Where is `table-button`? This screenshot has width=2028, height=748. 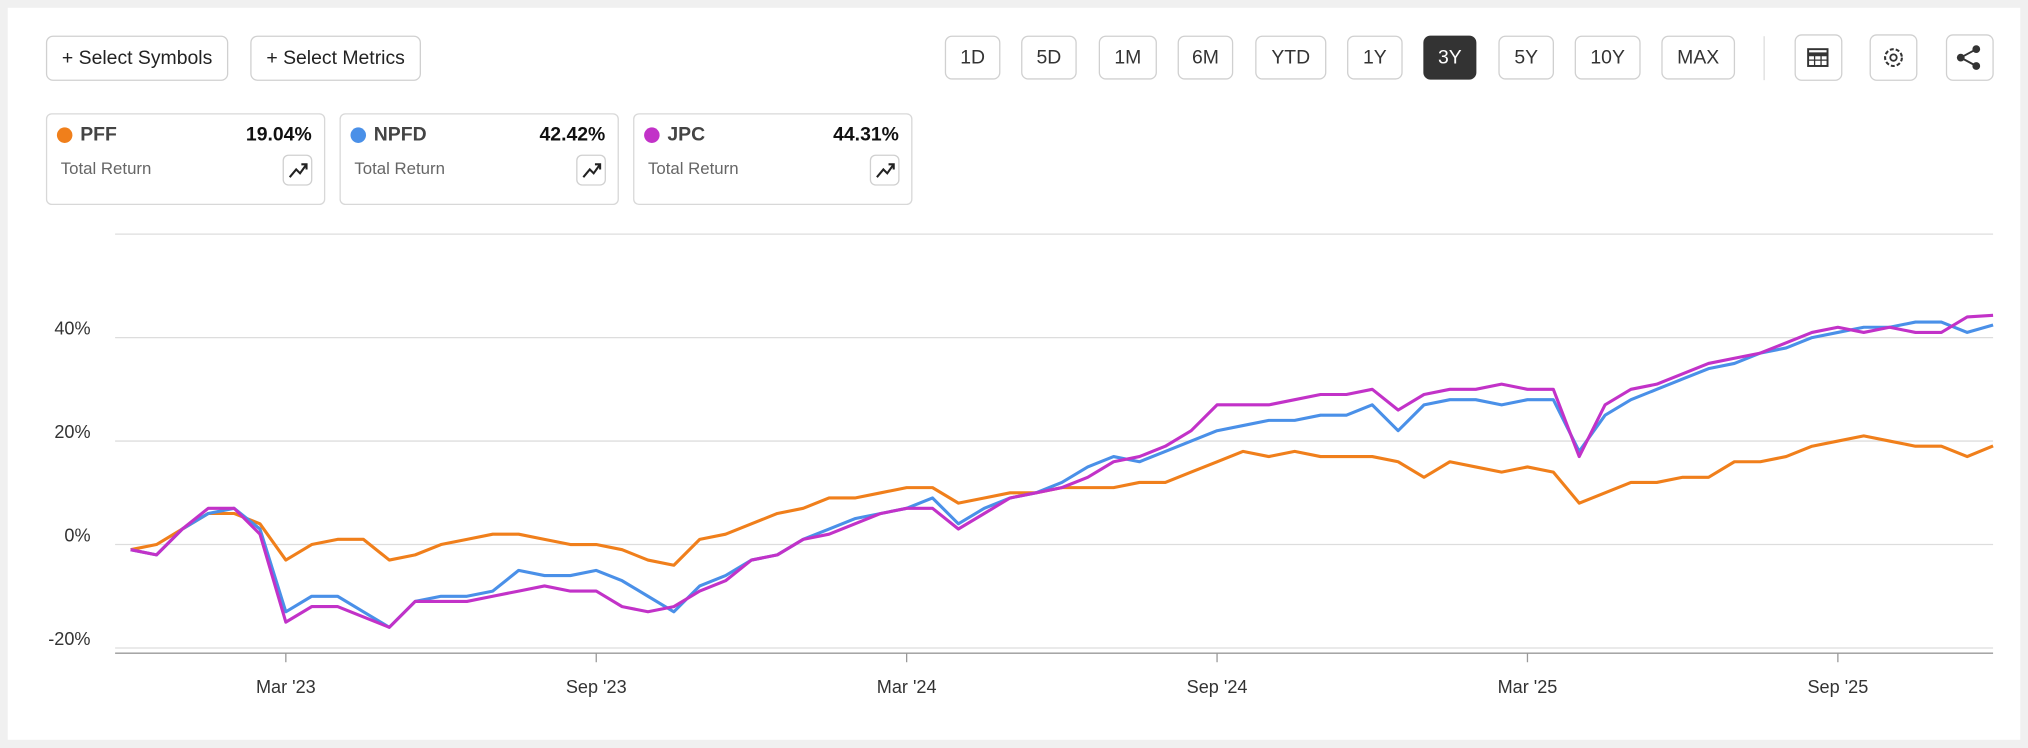 table-button is located at coordinates (1818, 57).